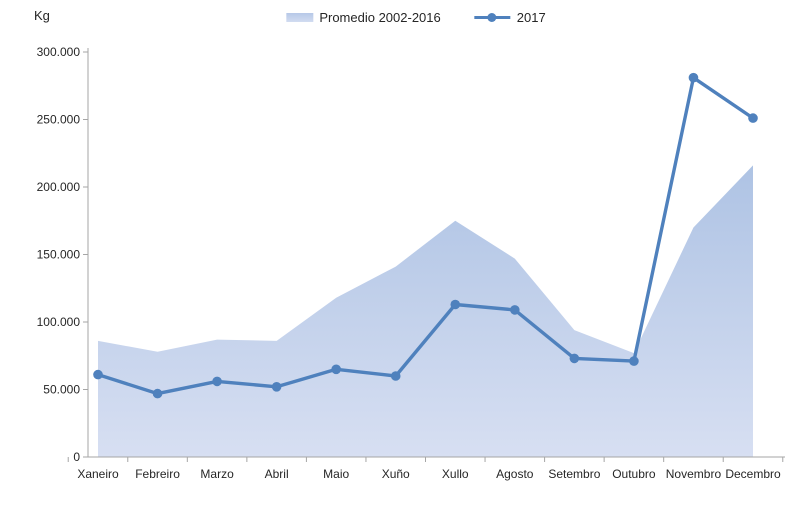  Describe the element at coordinates (42, 15) in the screenshot. I see `y-axis-unit-label: Kg` at that location.